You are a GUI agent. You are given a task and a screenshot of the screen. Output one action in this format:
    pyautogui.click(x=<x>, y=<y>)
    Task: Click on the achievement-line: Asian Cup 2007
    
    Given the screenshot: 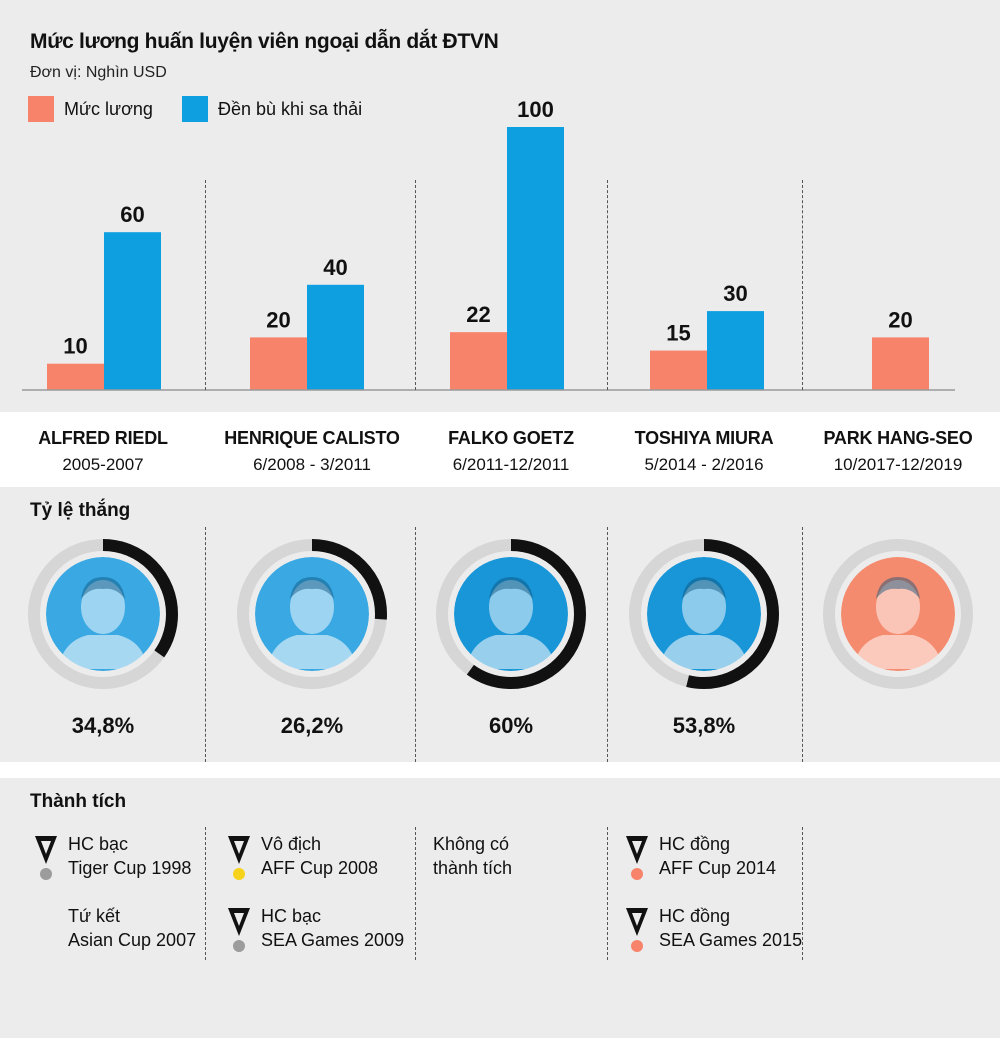 What is the action you would take?
    pyautogui.click(x=132, y=940)
    